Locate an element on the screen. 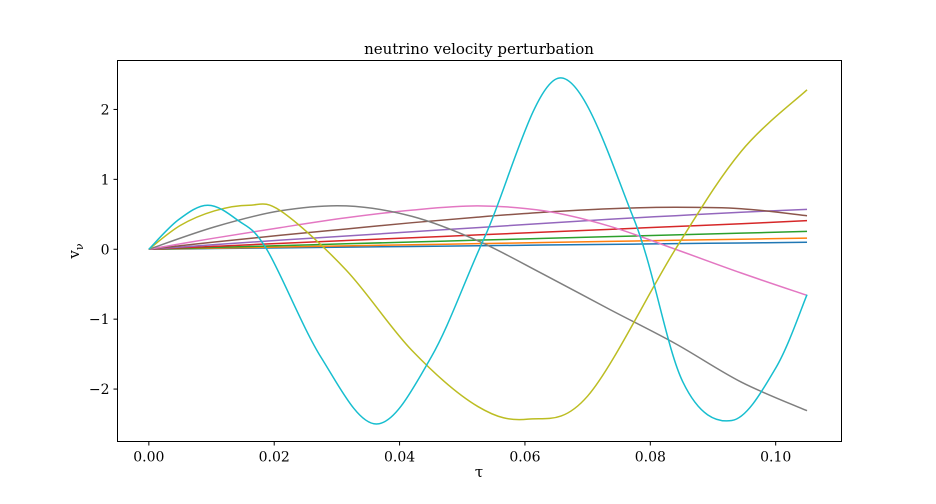 The width and height of the screenshot is (936, 504). x-axis: 0.00 0.02 0.04 0.06 0.08 0.10 is located at coordinates (462, 453).